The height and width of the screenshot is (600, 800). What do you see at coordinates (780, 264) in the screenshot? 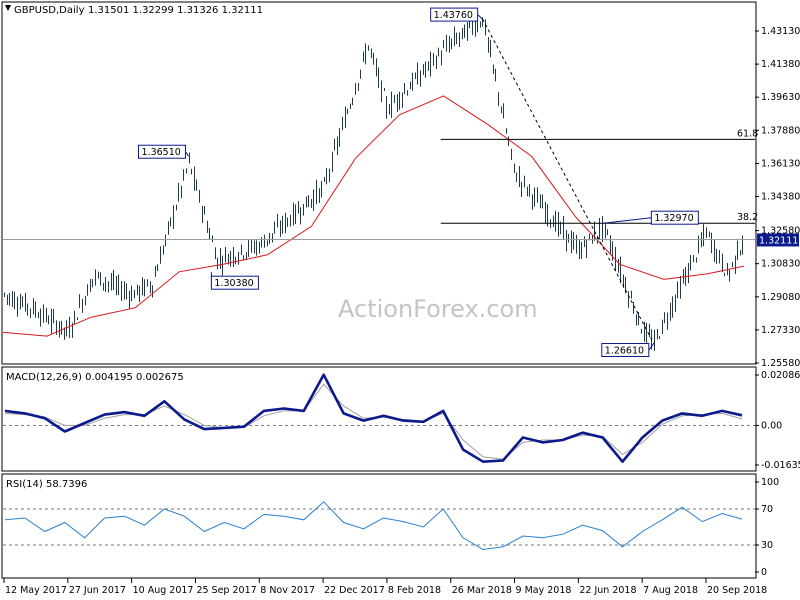
I see `price-tick-label: 1.30830` at bounding box center [780, 264].